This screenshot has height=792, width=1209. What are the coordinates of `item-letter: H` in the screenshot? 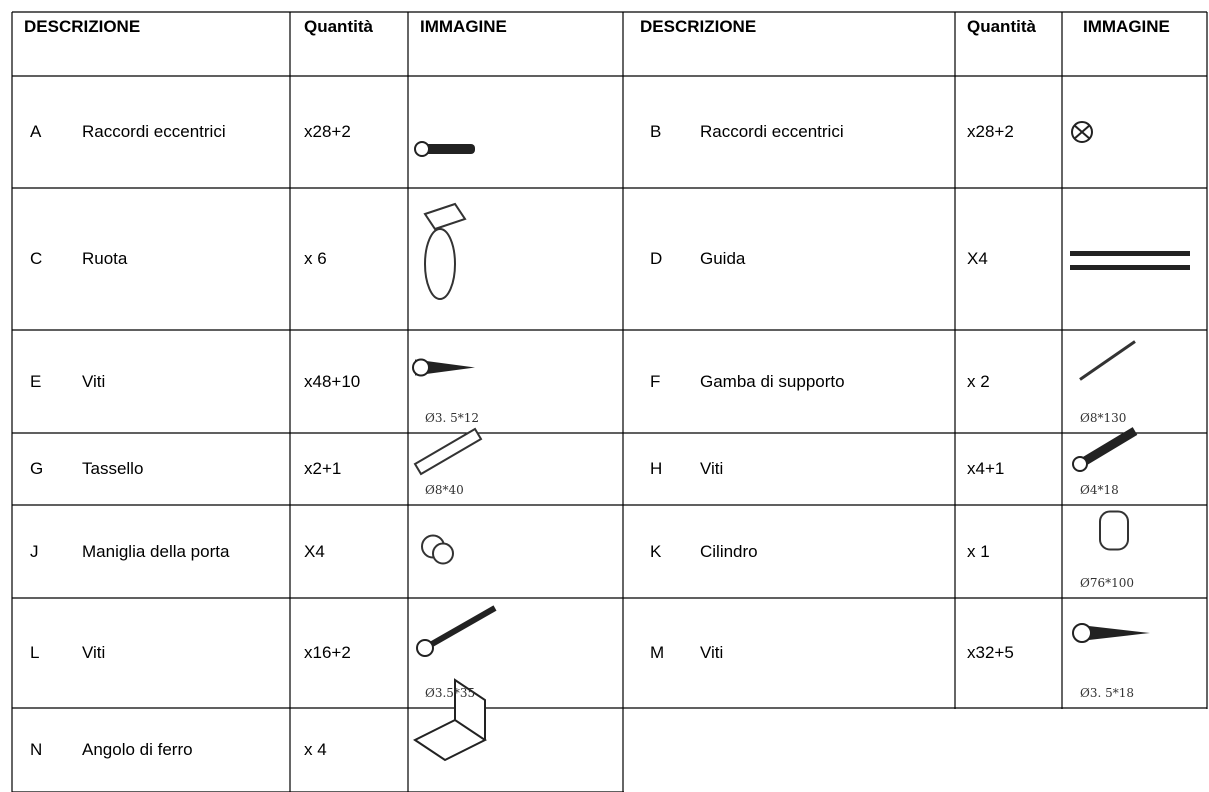 It's located at (656, 468).